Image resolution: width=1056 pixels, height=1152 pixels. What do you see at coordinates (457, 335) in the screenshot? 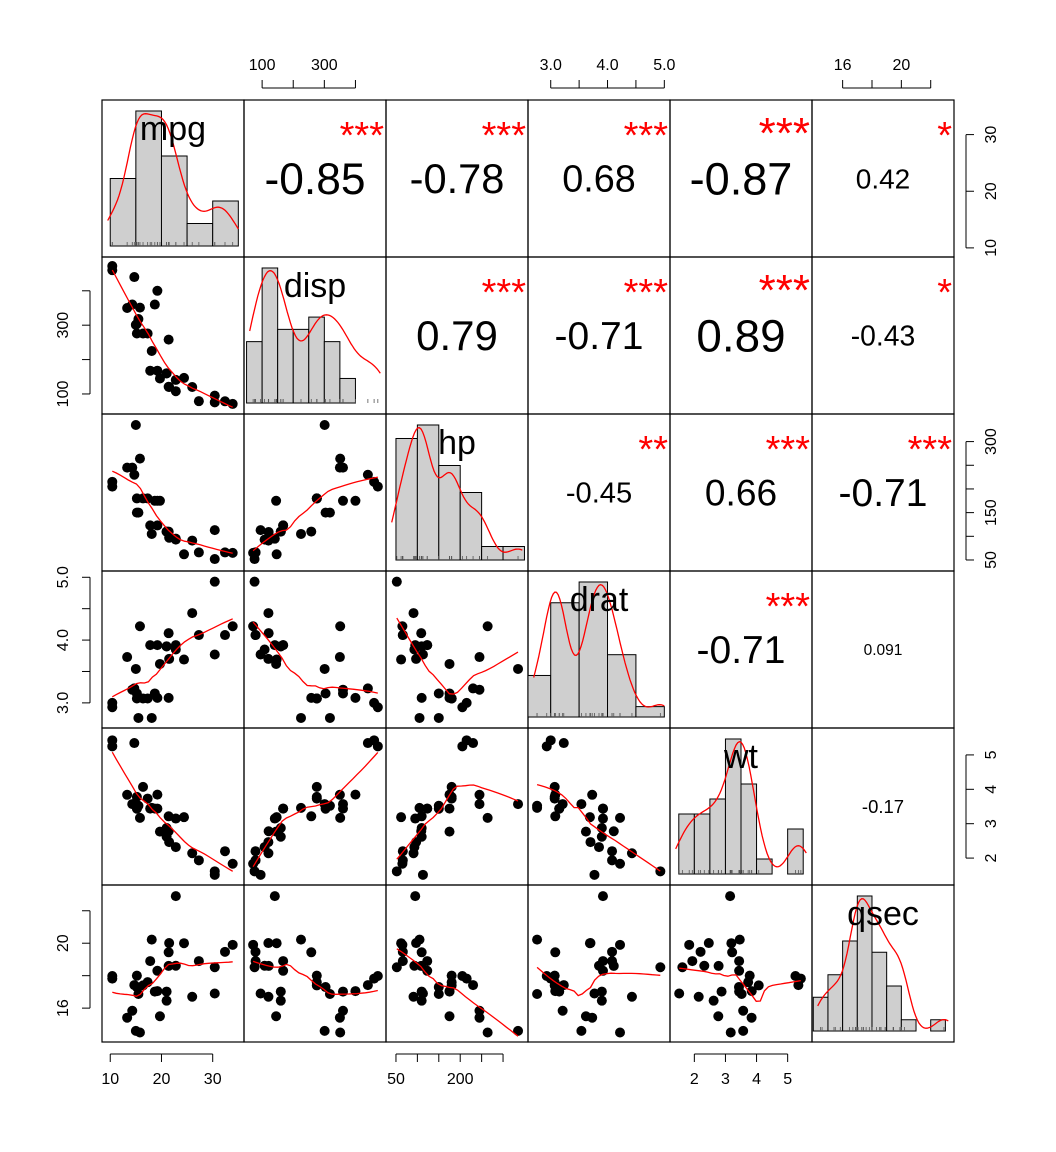
I see `panel-disp-hp: 0.79***` at bounding box center [457, 335].